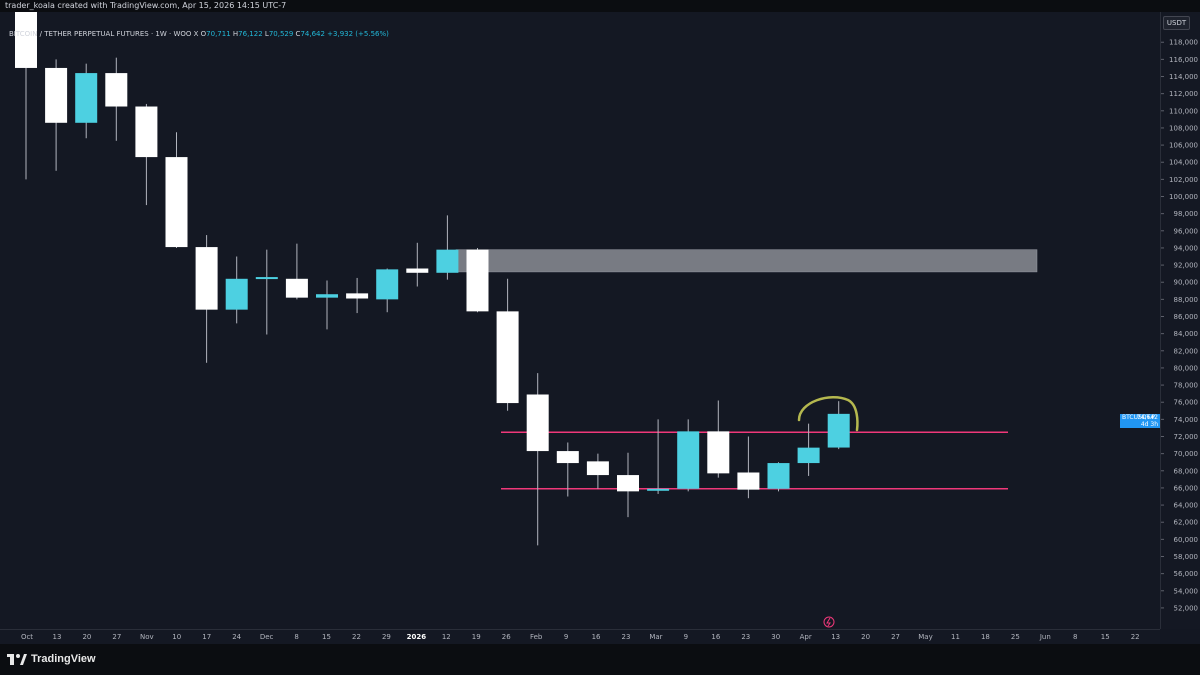  What do you see at coordinates (1186, 454) in the screenshot?
I see `price-tick-label: 70,000` at bounding box center [1186, 454].